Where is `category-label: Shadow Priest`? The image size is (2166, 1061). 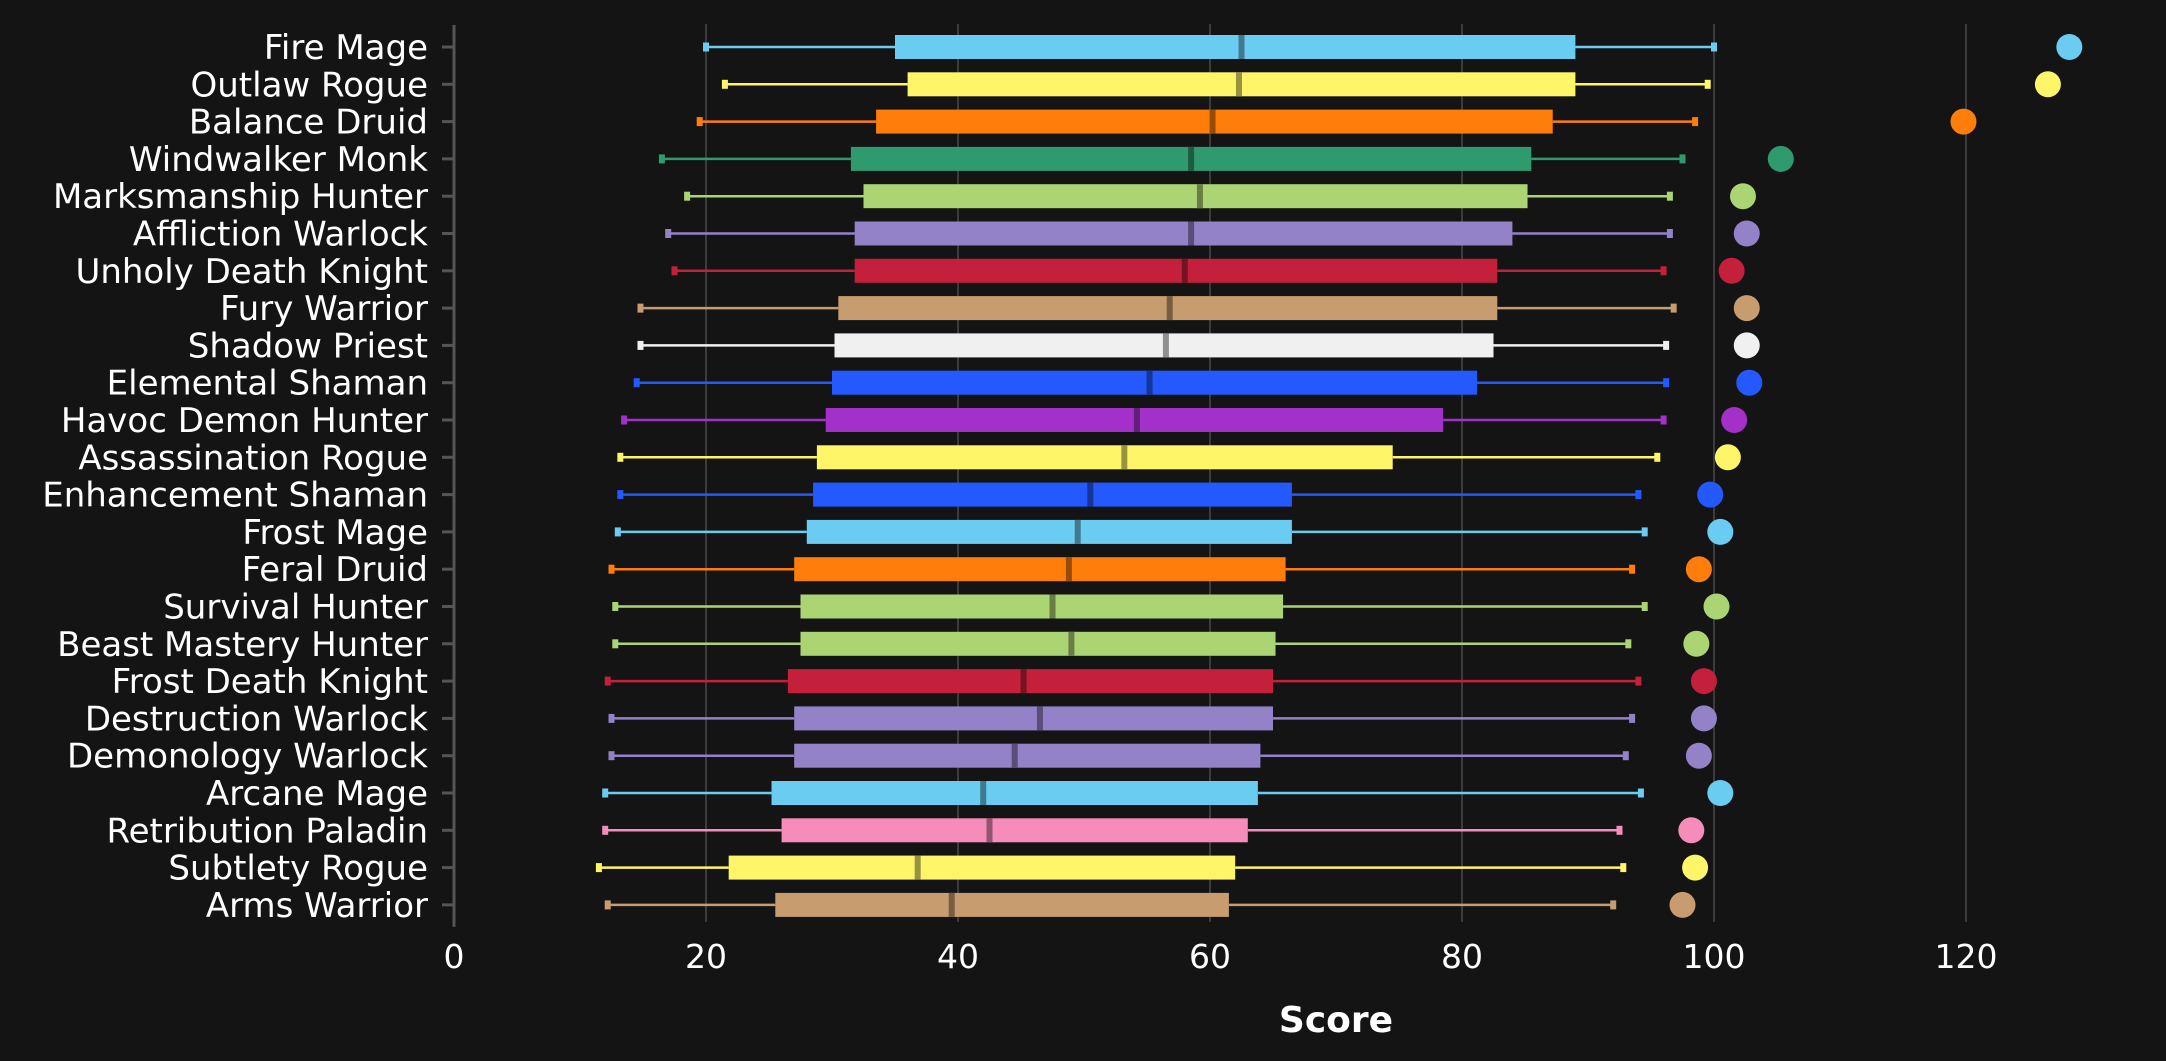 category-label: Shadow Priest is located at coordinates (308, 346).